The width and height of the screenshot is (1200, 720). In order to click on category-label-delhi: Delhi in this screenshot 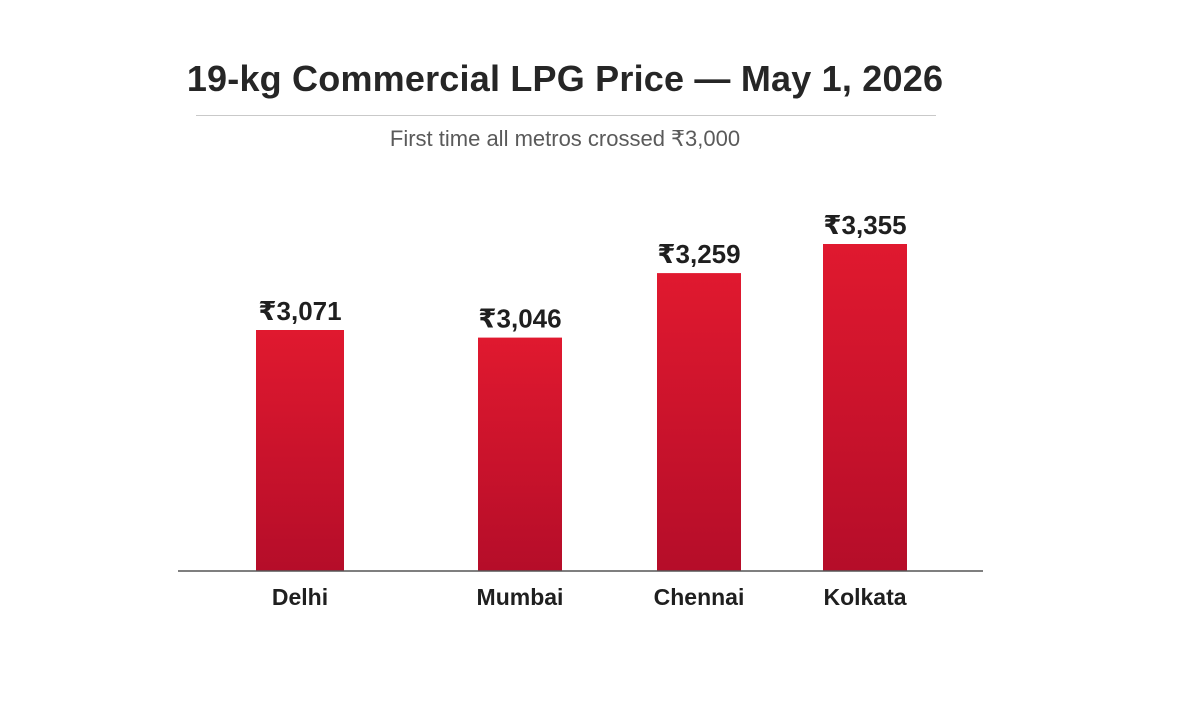, I will do `click(300, 597)`.